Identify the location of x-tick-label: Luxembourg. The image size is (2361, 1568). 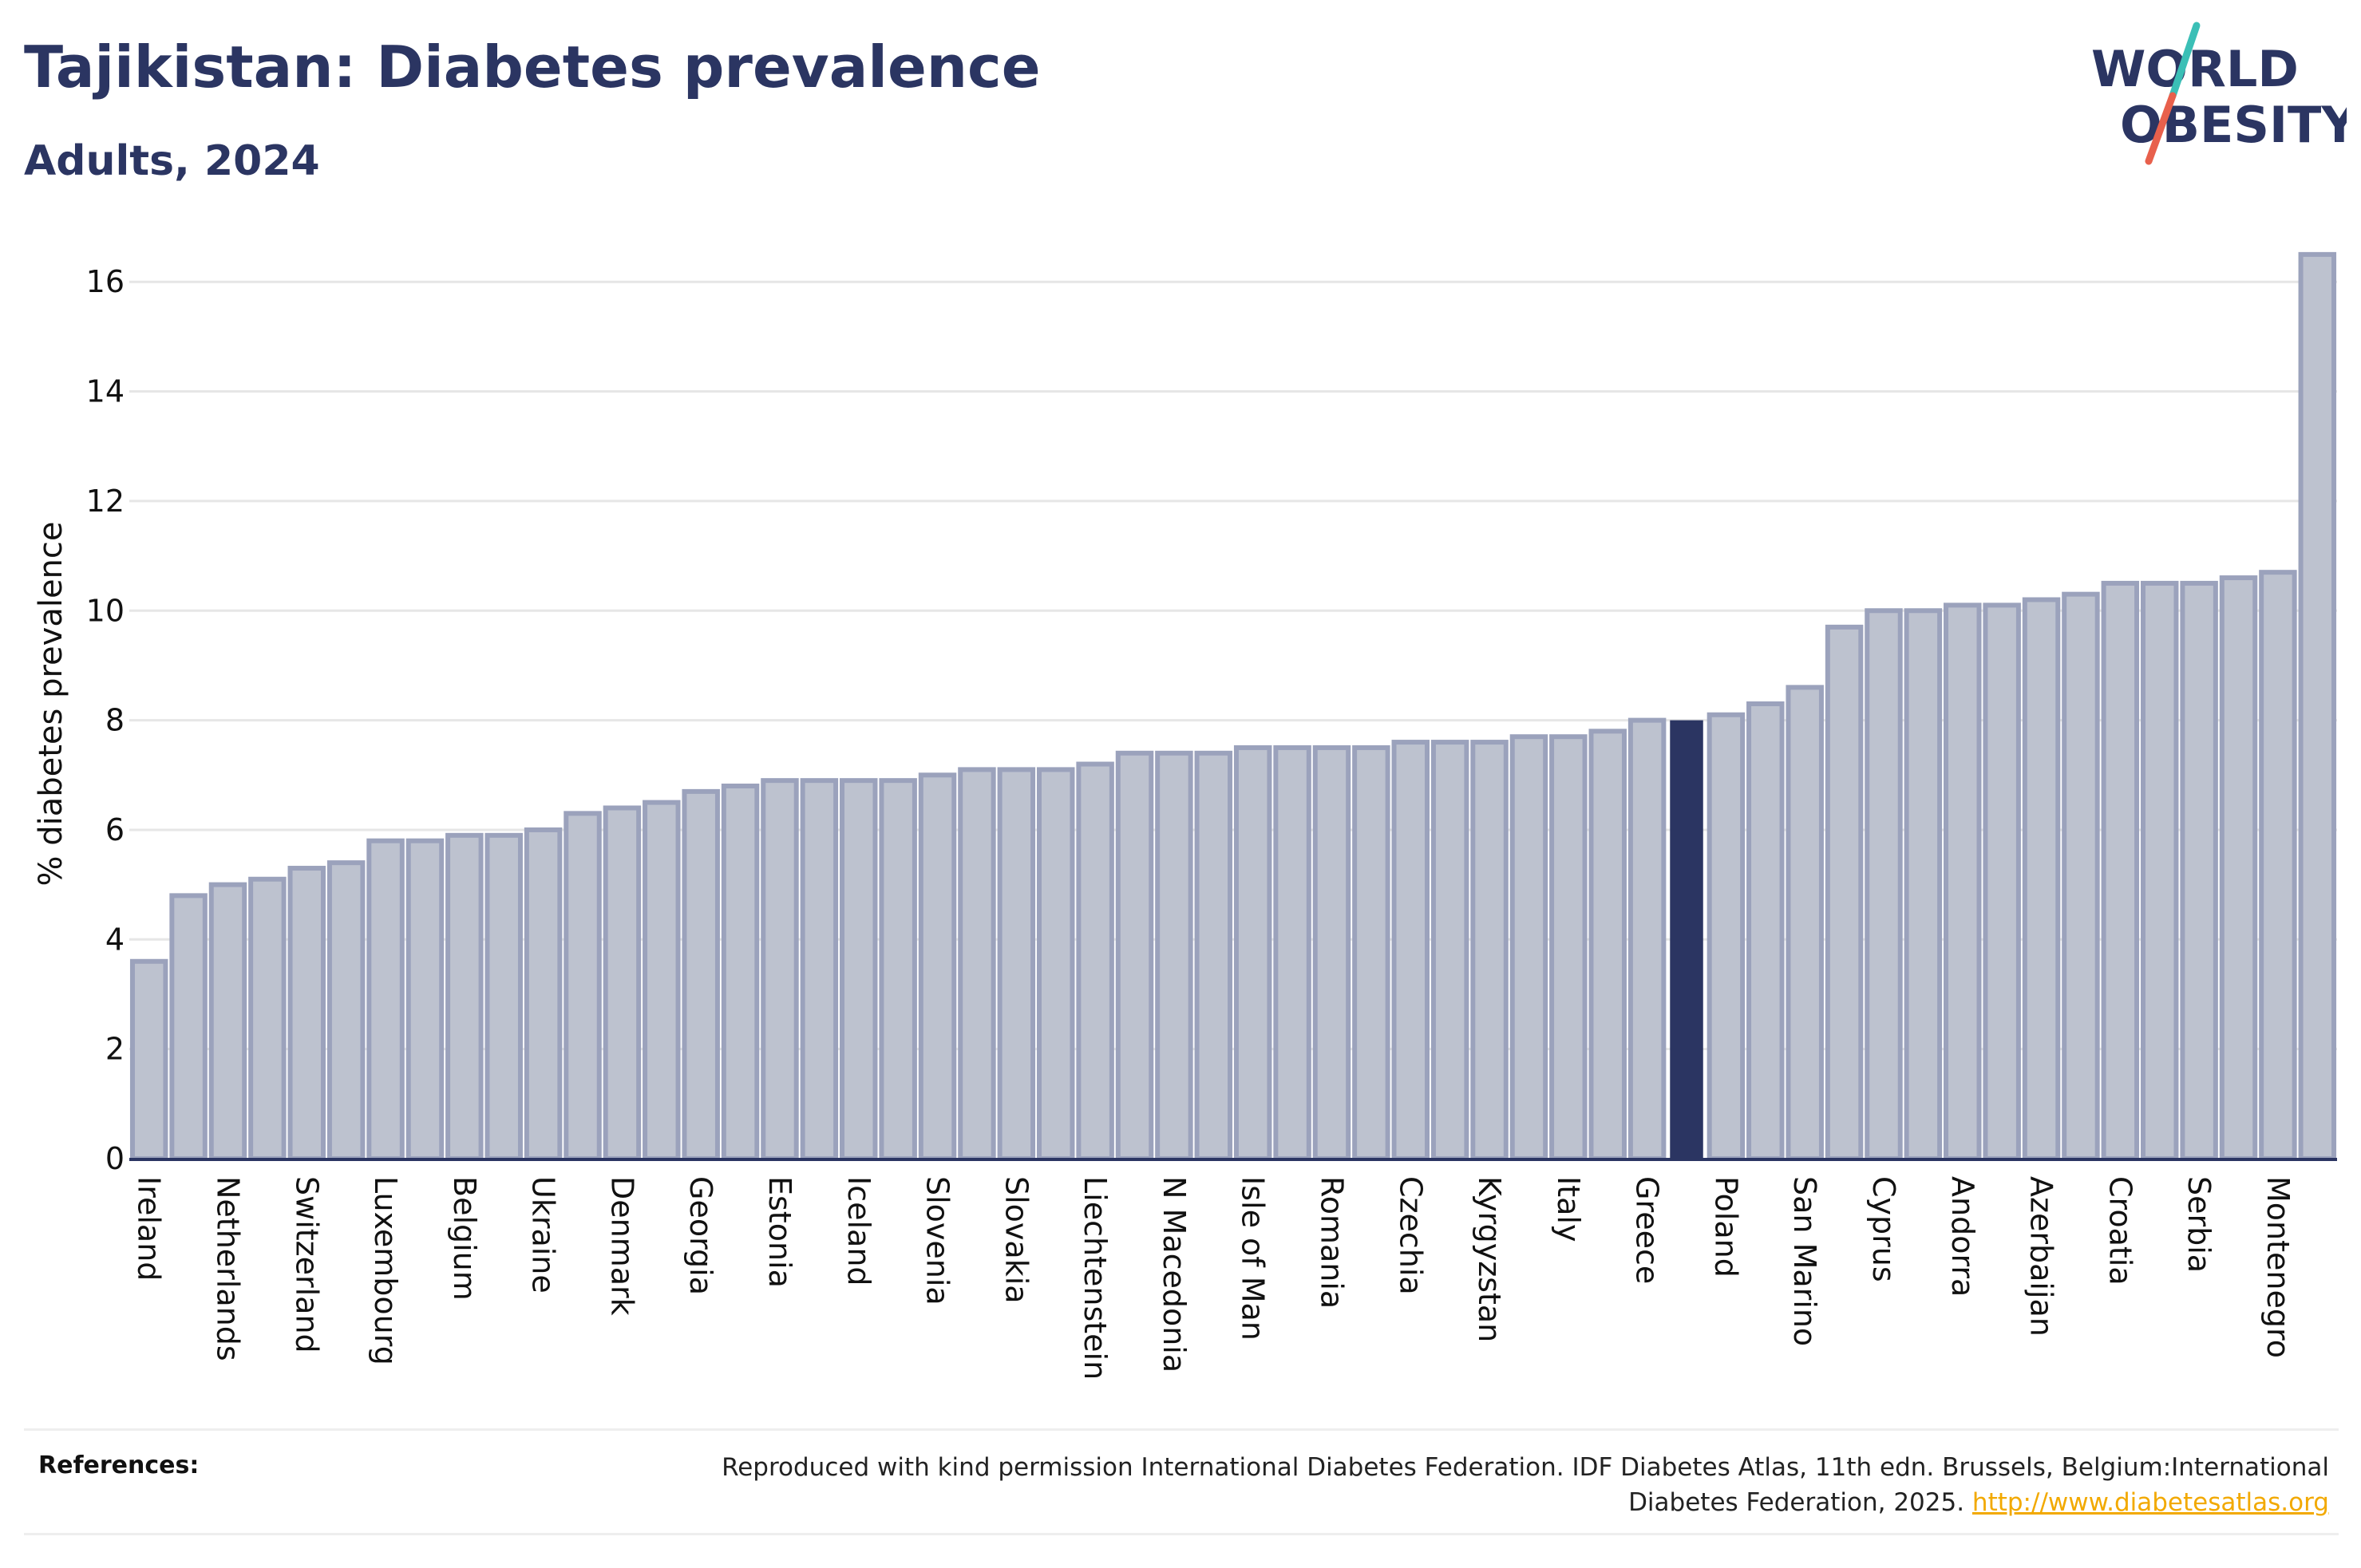
(385, 1270).